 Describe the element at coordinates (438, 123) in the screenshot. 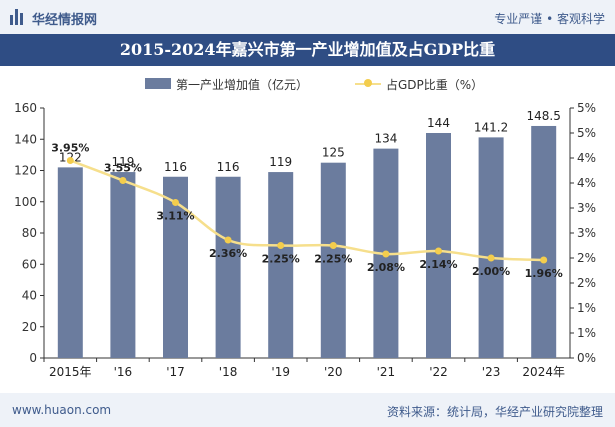

I see `bar-value-label: 144` at that location.